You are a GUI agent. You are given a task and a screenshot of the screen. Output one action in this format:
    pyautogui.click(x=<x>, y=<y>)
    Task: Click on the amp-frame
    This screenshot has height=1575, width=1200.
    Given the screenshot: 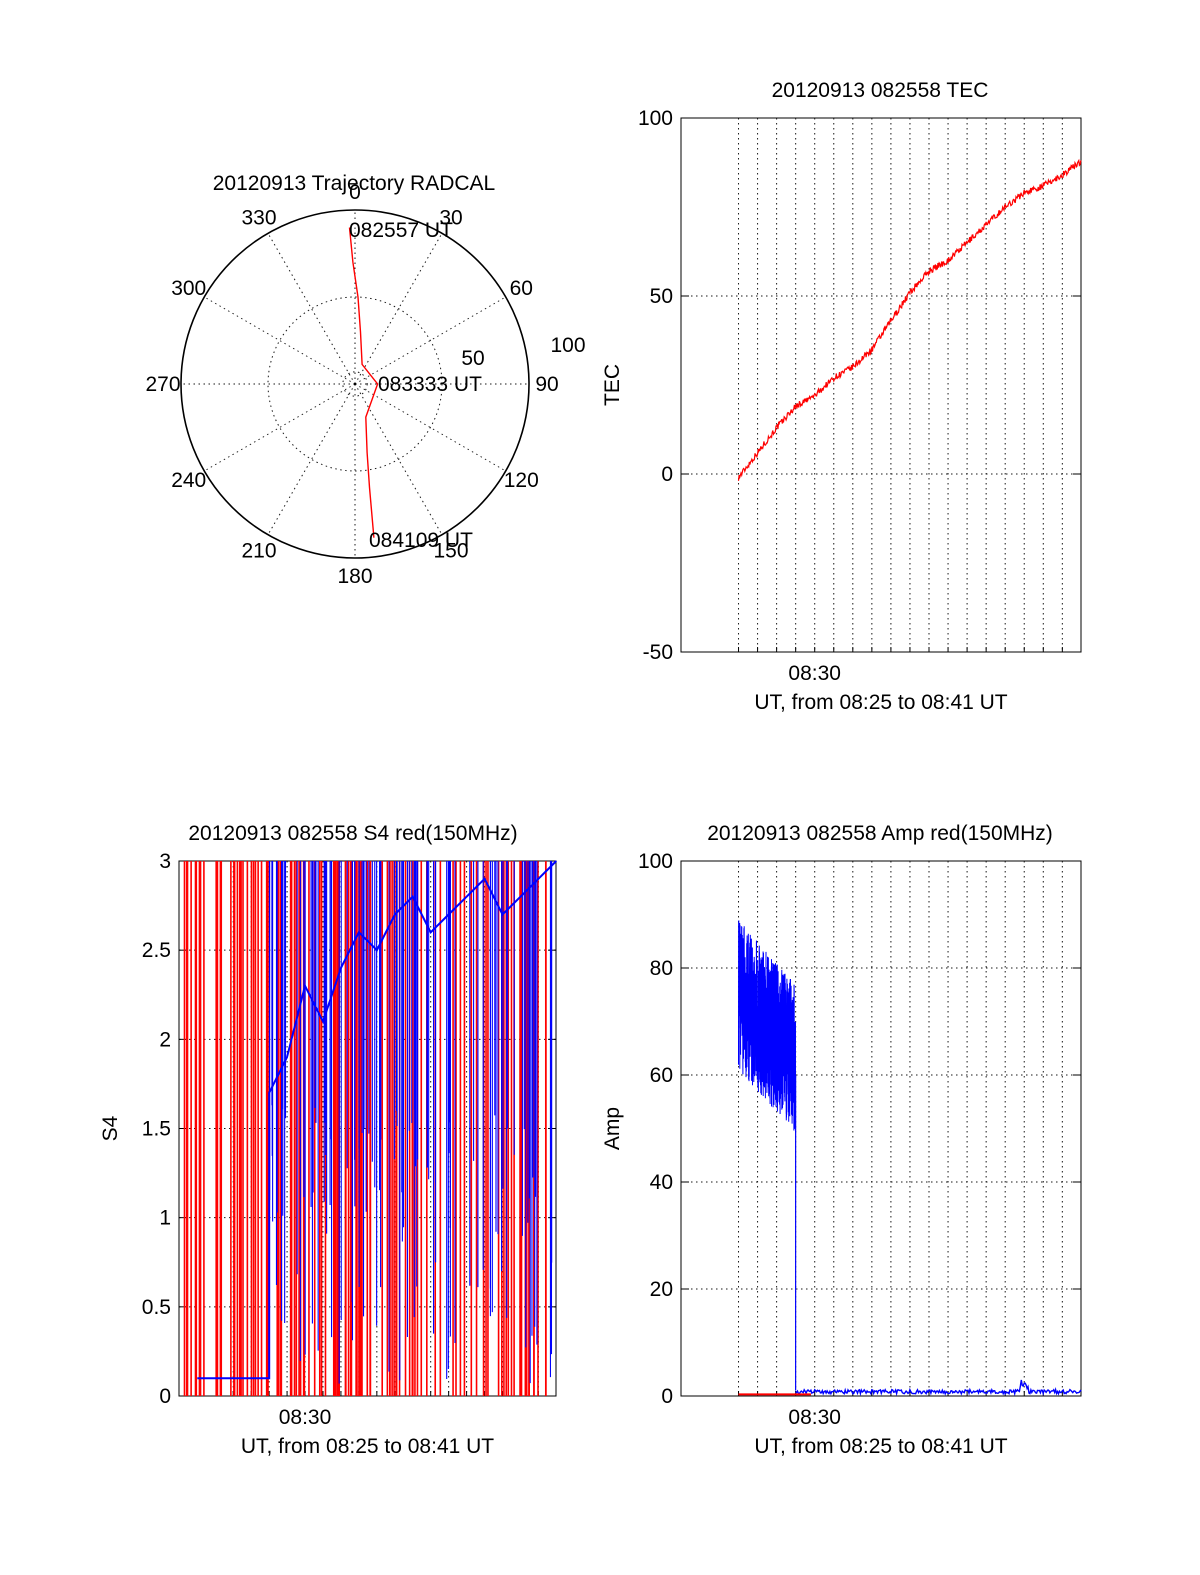 What is the action you would take?
    pyautogui.click(x=881, y=1128)
    